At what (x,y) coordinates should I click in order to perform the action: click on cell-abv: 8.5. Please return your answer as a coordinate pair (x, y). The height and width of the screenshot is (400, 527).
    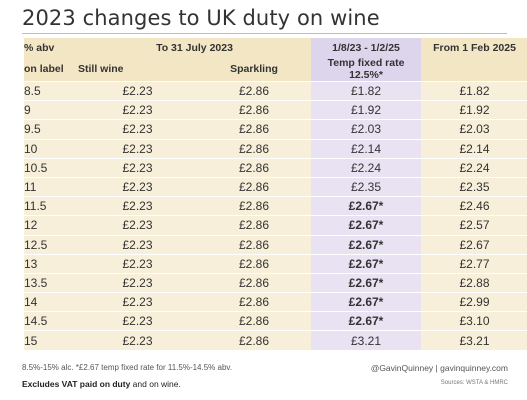
    Looking at the image, I should click on (51, 90).